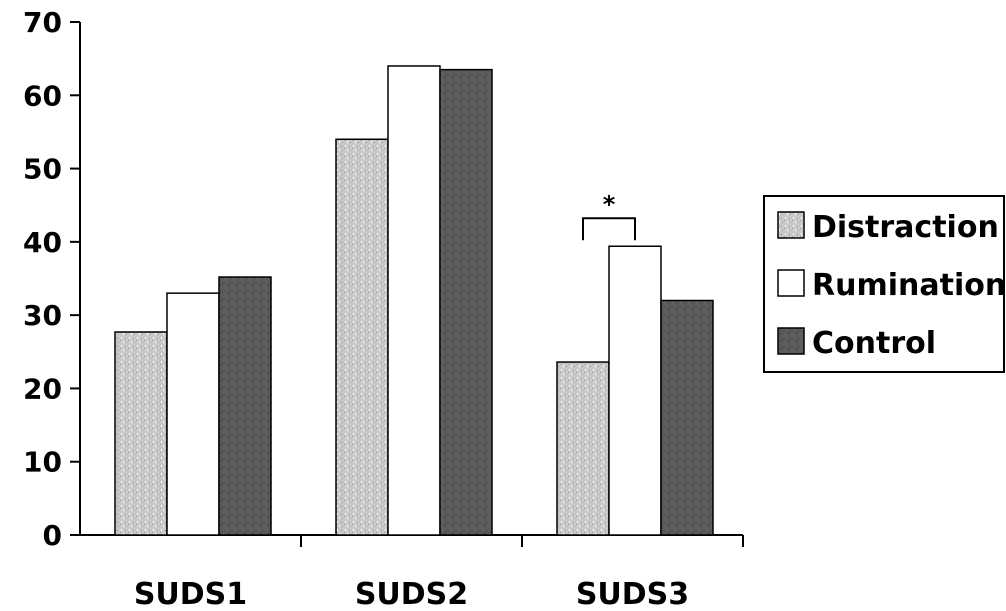 Image resolution: width=1006 pixels, height=611 pixels. Describe the element at coordinates (42, 315) in the screenshot. I see `y-tick-label: 30` at that location.